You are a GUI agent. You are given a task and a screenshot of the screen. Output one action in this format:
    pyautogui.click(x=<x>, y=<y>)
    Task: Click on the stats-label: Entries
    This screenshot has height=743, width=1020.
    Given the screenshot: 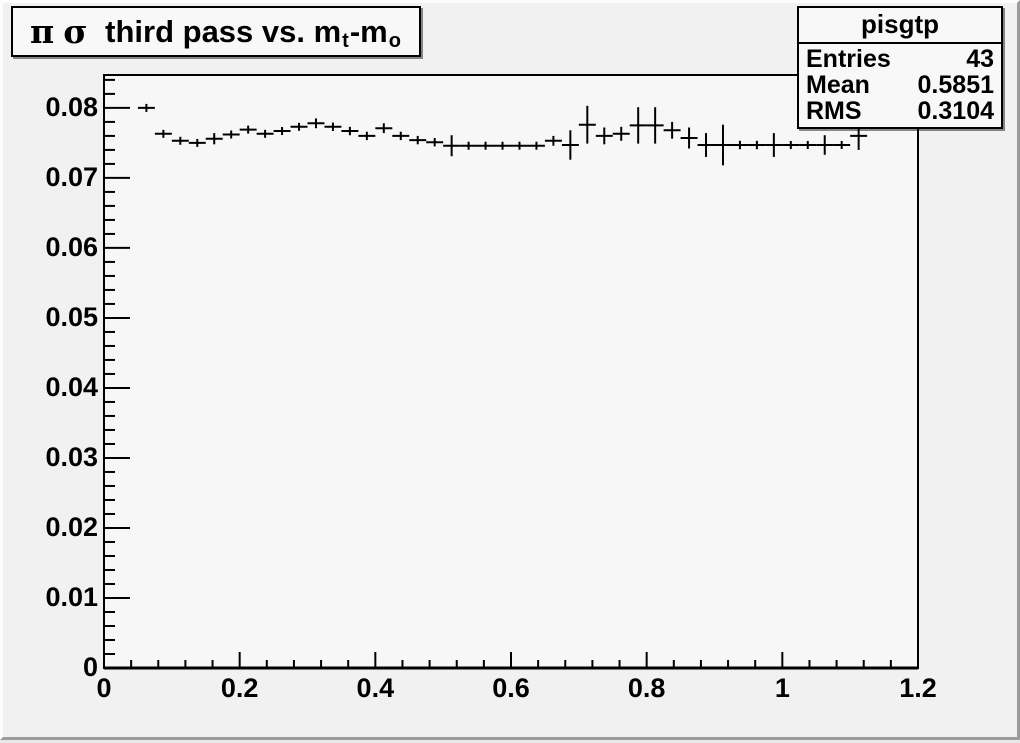 What is the action you would take?
    pyautogui.click(x=848, y=59)
    